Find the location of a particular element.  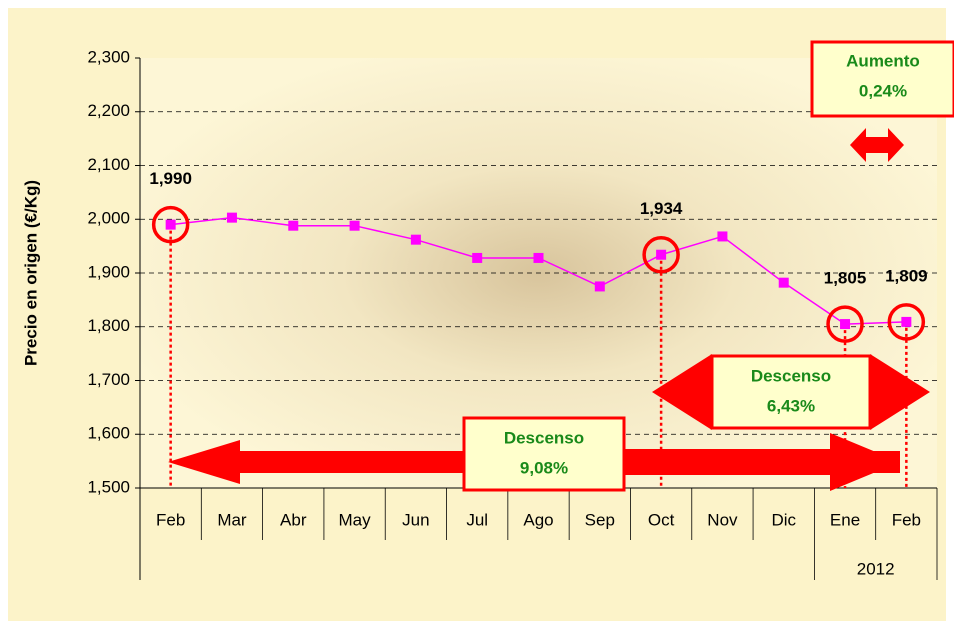

data-label: 1,809 is located at coordinates (906, 275).